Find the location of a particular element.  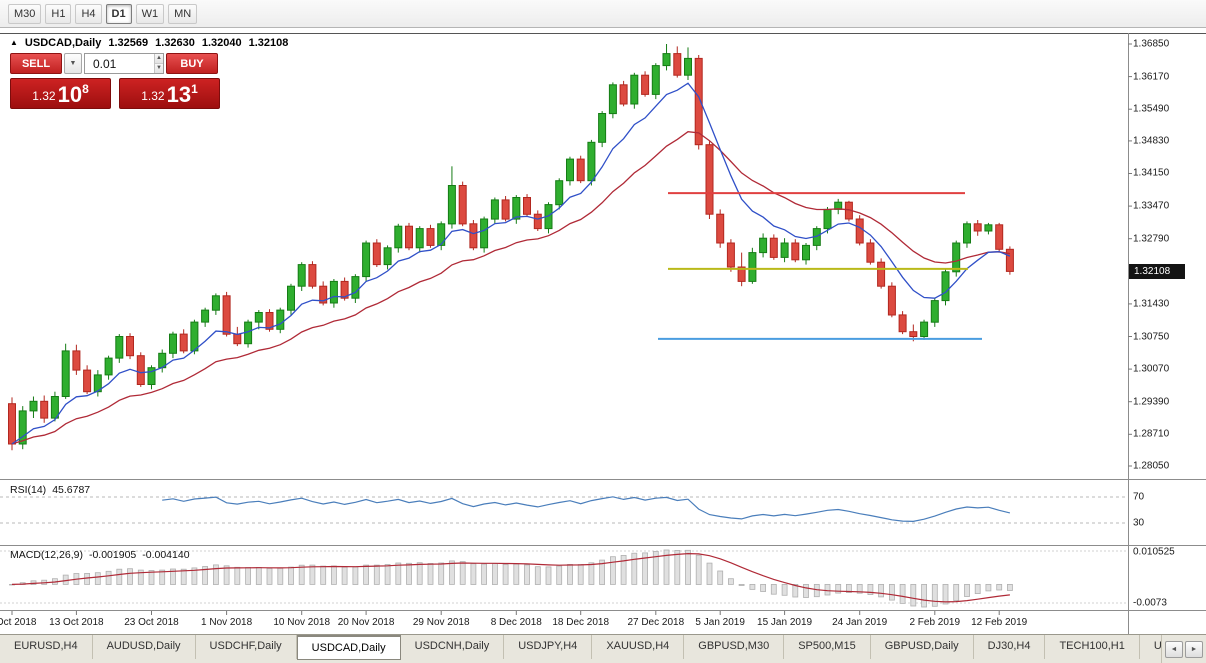

time-axis-label: 8 Dec 2018 is located at coordinates (516, 622).